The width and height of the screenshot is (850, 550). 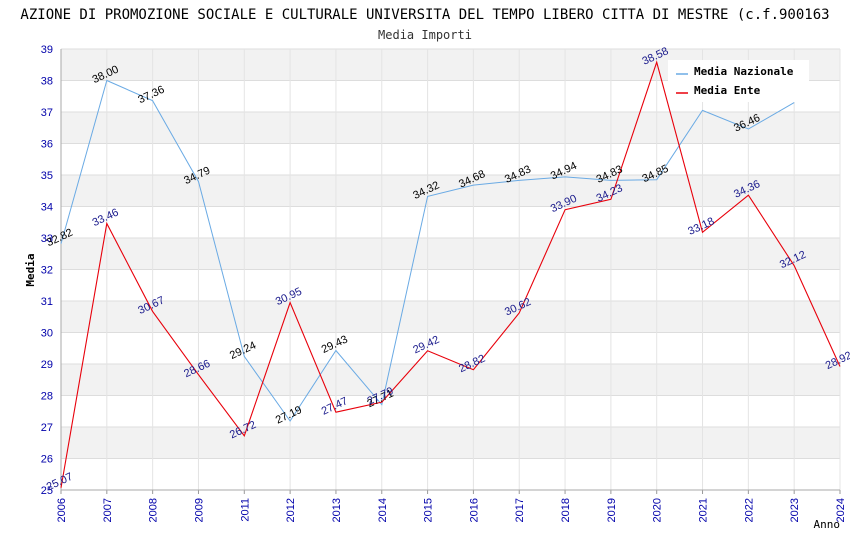 What do you see at coordinates (47, 176) in the screenshot?
I see `y-tick-label: 35` at bounding box center [47, 176].